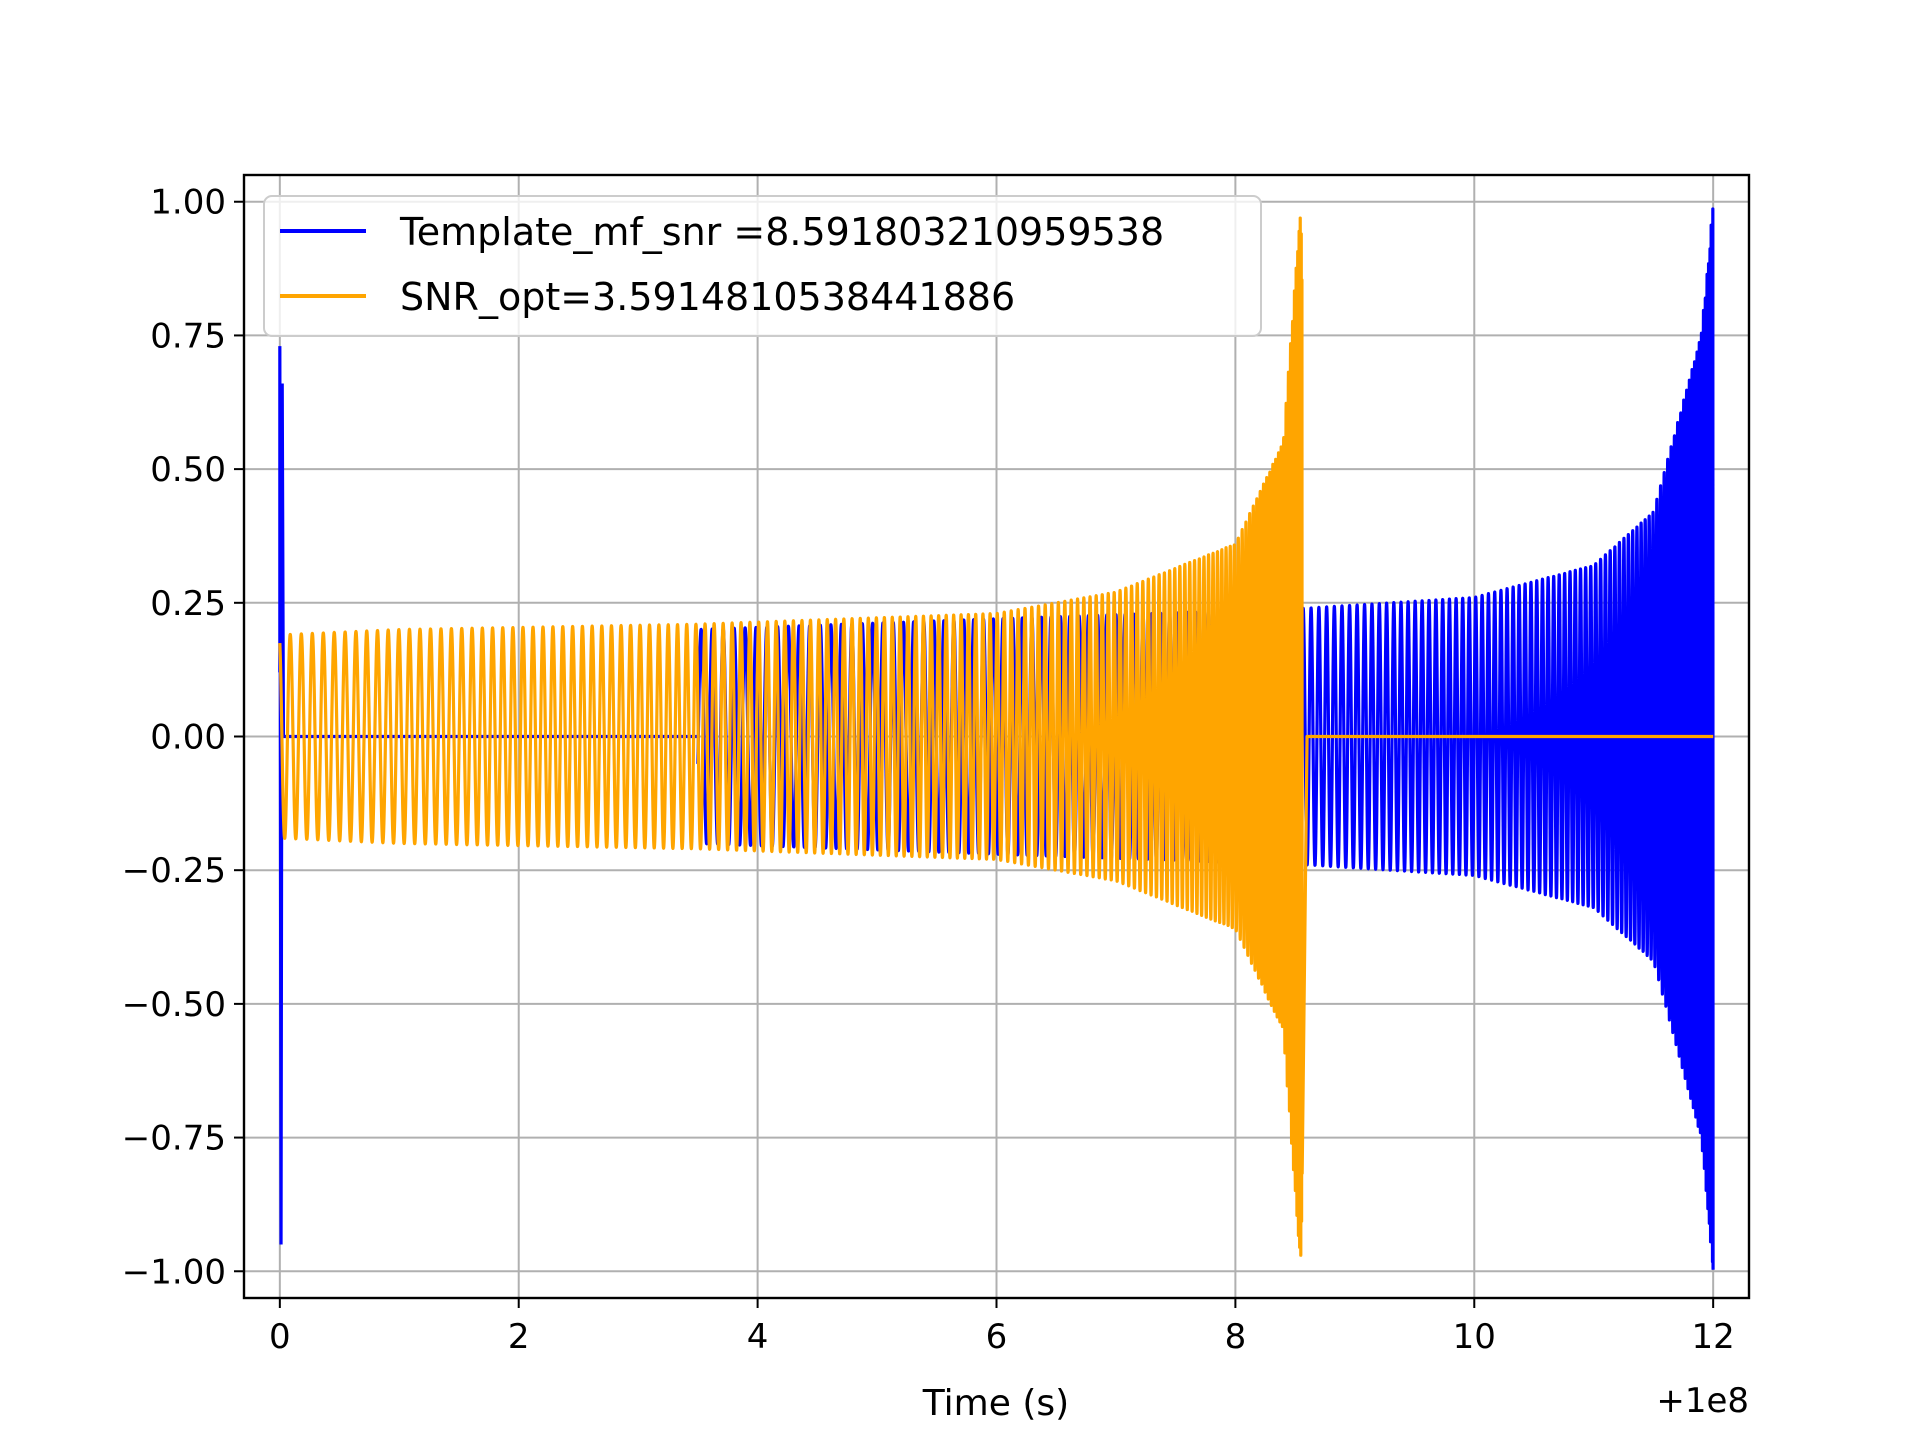 The image size is (1920, 1440). Describe the element at coordinates (1474, 1337) in the screenshot. I see `x-tick-label: 10` at that location.